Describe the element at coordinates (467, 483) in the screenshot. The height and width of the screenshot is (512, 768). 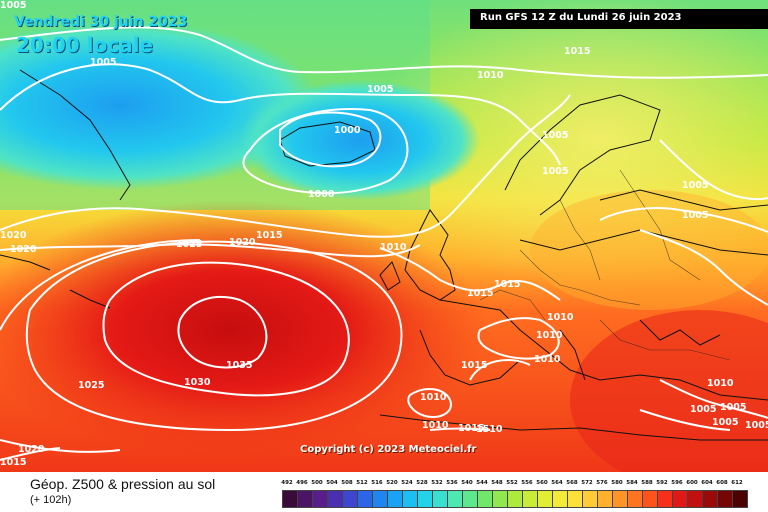
I see `legend-tick-label: 540` at that location.